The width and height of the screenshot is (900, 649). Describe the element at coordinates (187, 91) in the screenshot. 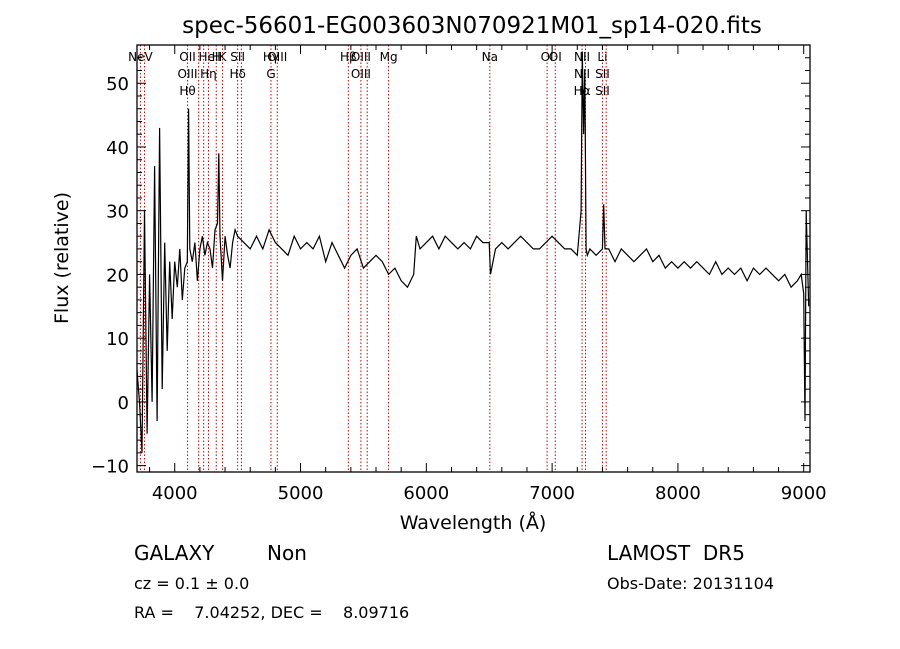

I see `line-marker-label: Hθ` at that location.